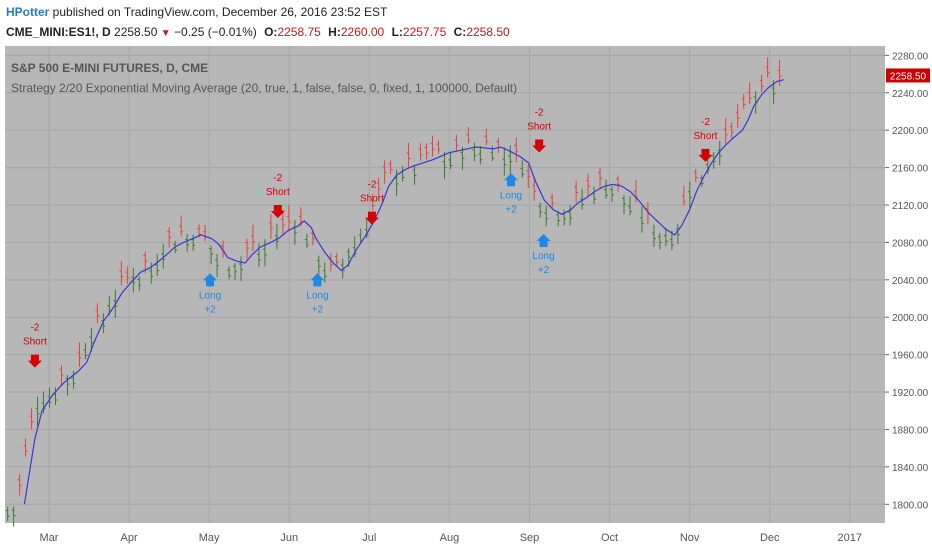 The image size is (932, 550). What do you see at coordinates (910, 206) in the screenshot?
I see `y-tick-label: 2120.00` at bounding box center [910, 206].